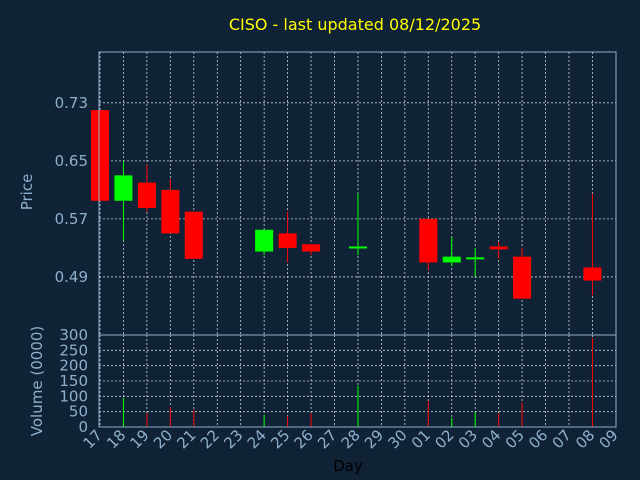  Describe the element at coordinates (71, 219) in the screenshot. I see `price-tick-label: 0.57` at that location.